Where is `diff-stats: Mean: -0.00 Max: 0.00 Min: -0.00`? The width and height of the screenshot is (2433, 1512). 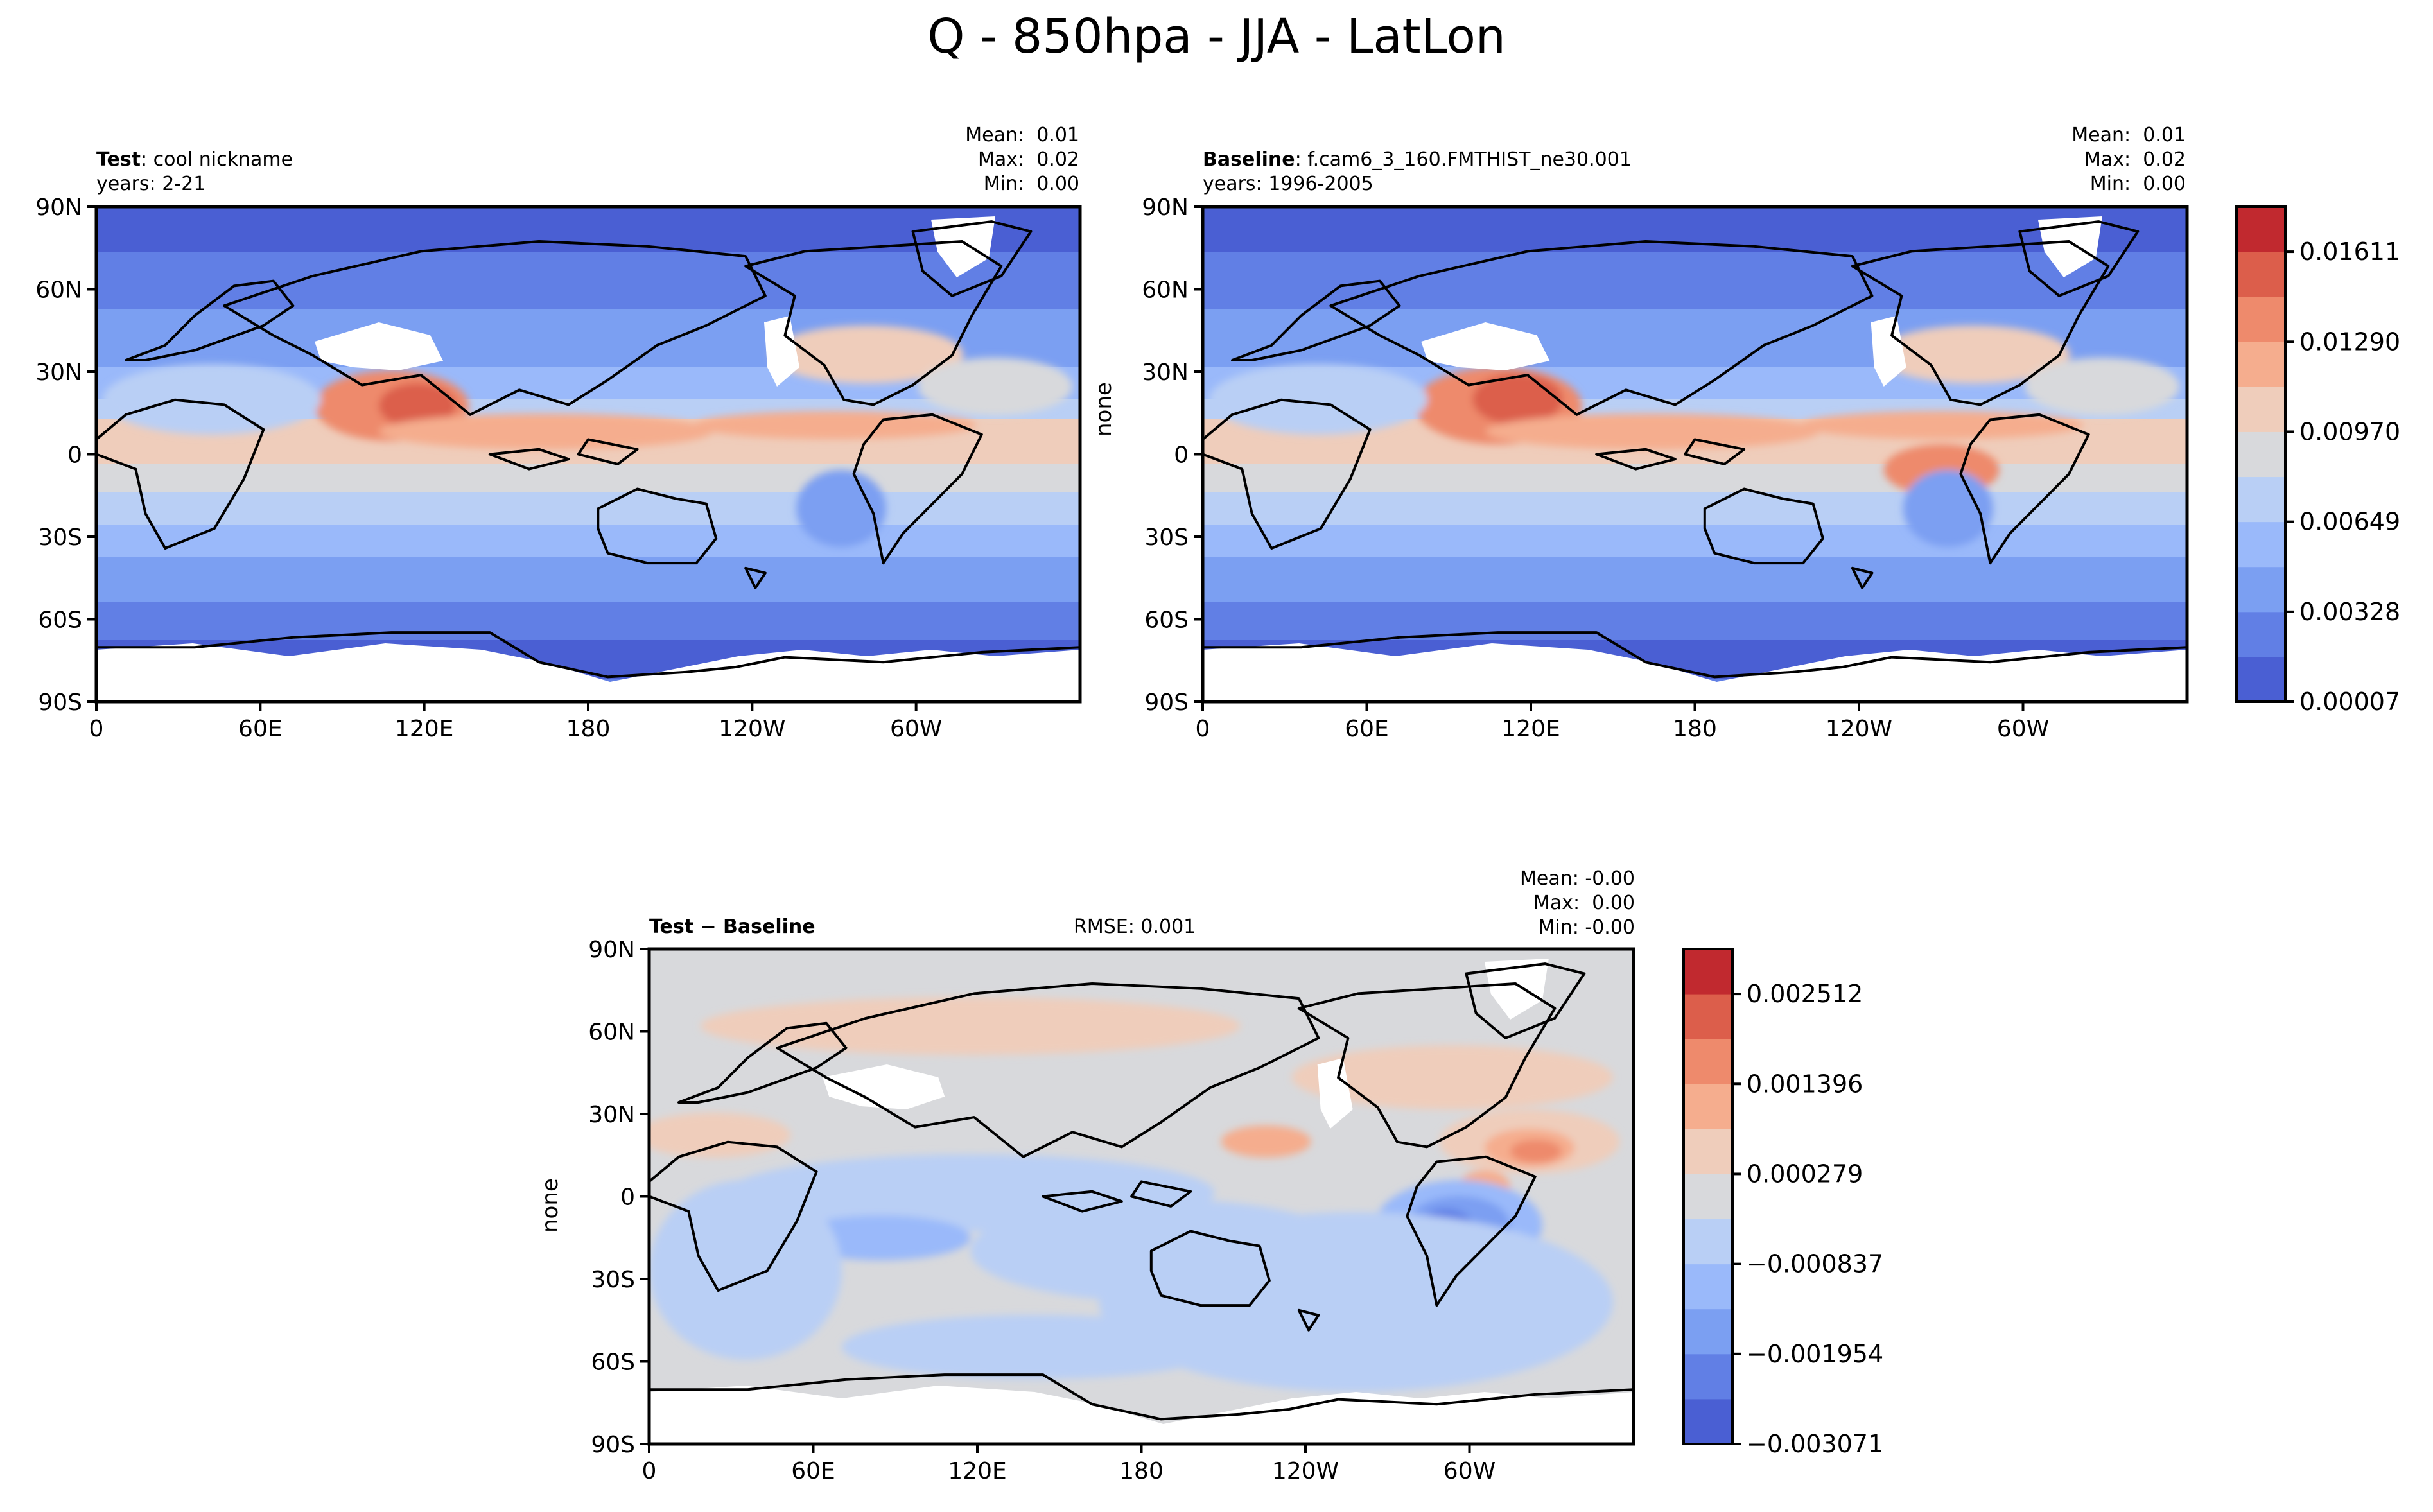
diff-stats: Mean: -0.00 Max: 0.00 Min: -0.00 is located at coordinates (1577, 903).